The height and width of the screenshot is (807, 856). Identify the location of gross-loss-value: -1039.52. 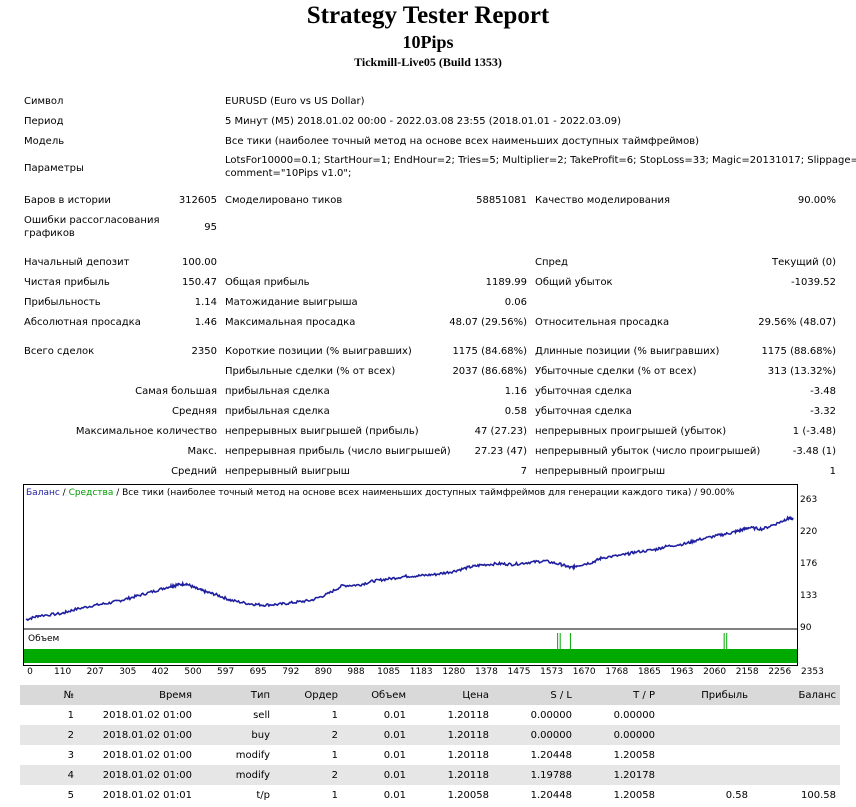
(813, 282).